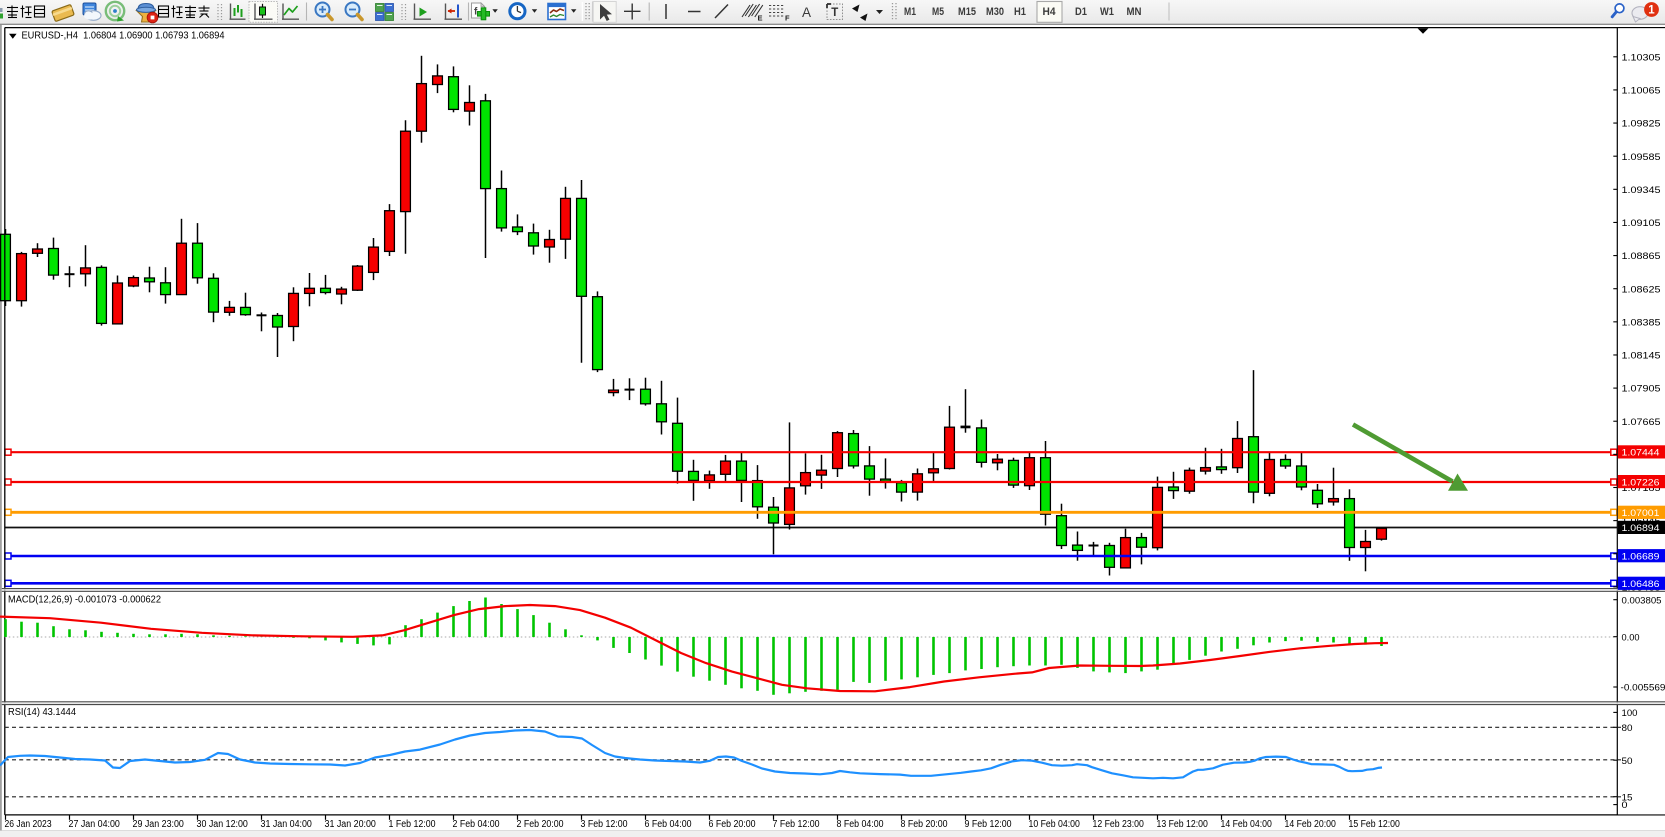 The width and height of the screenshot is (1665, 837). Describe the element at coordinates (1641, 584) in the screenshot. I see `svg-text: 1.06486` at that location.